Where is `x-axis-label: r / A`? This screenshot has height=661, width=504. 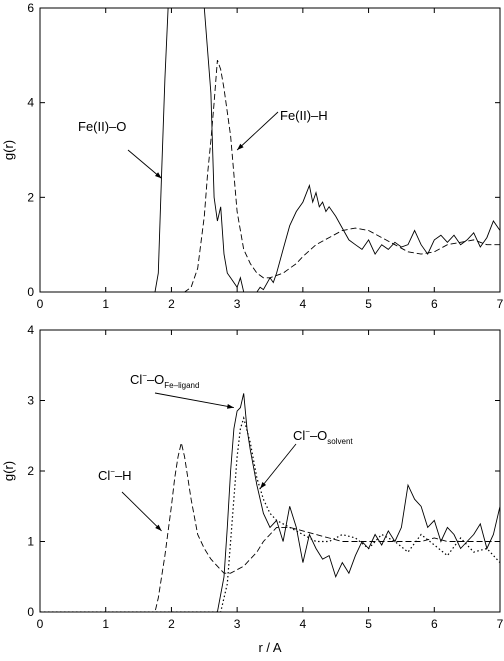
x-axis-label: r / A is located at coordinates (269, 647).